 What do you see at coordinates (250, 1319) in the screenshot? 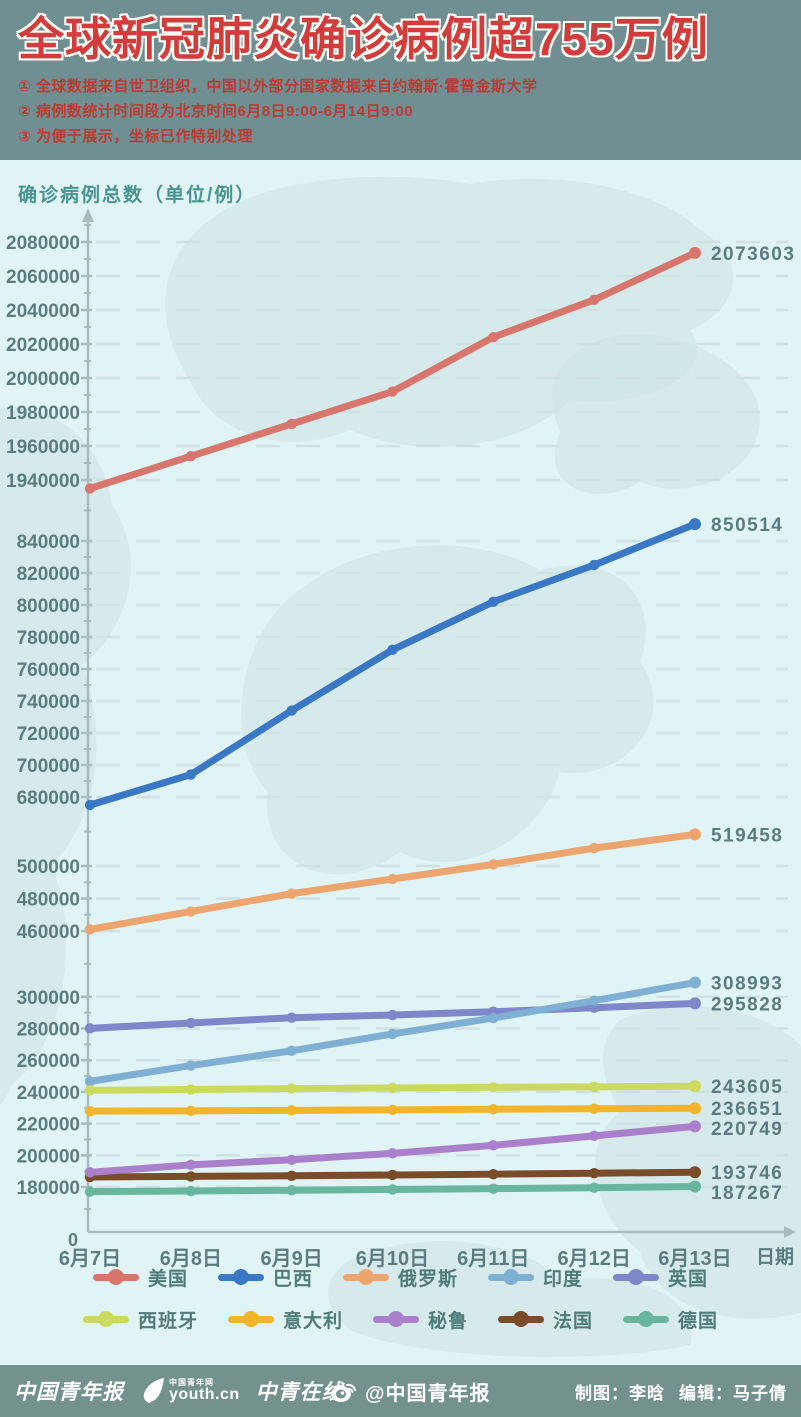
I see `legend-marker-italy` at bounding box center [250, 1319].